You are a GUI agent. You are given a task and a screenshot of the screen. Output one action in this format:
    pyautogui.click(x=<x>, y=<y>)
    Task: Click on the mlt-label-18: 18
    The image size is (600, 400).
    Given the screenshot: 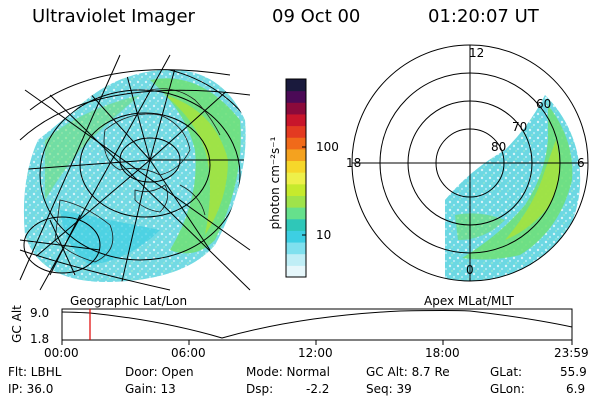 What is the action you would take?
    pyautogui.click(x=354, y=163)
    